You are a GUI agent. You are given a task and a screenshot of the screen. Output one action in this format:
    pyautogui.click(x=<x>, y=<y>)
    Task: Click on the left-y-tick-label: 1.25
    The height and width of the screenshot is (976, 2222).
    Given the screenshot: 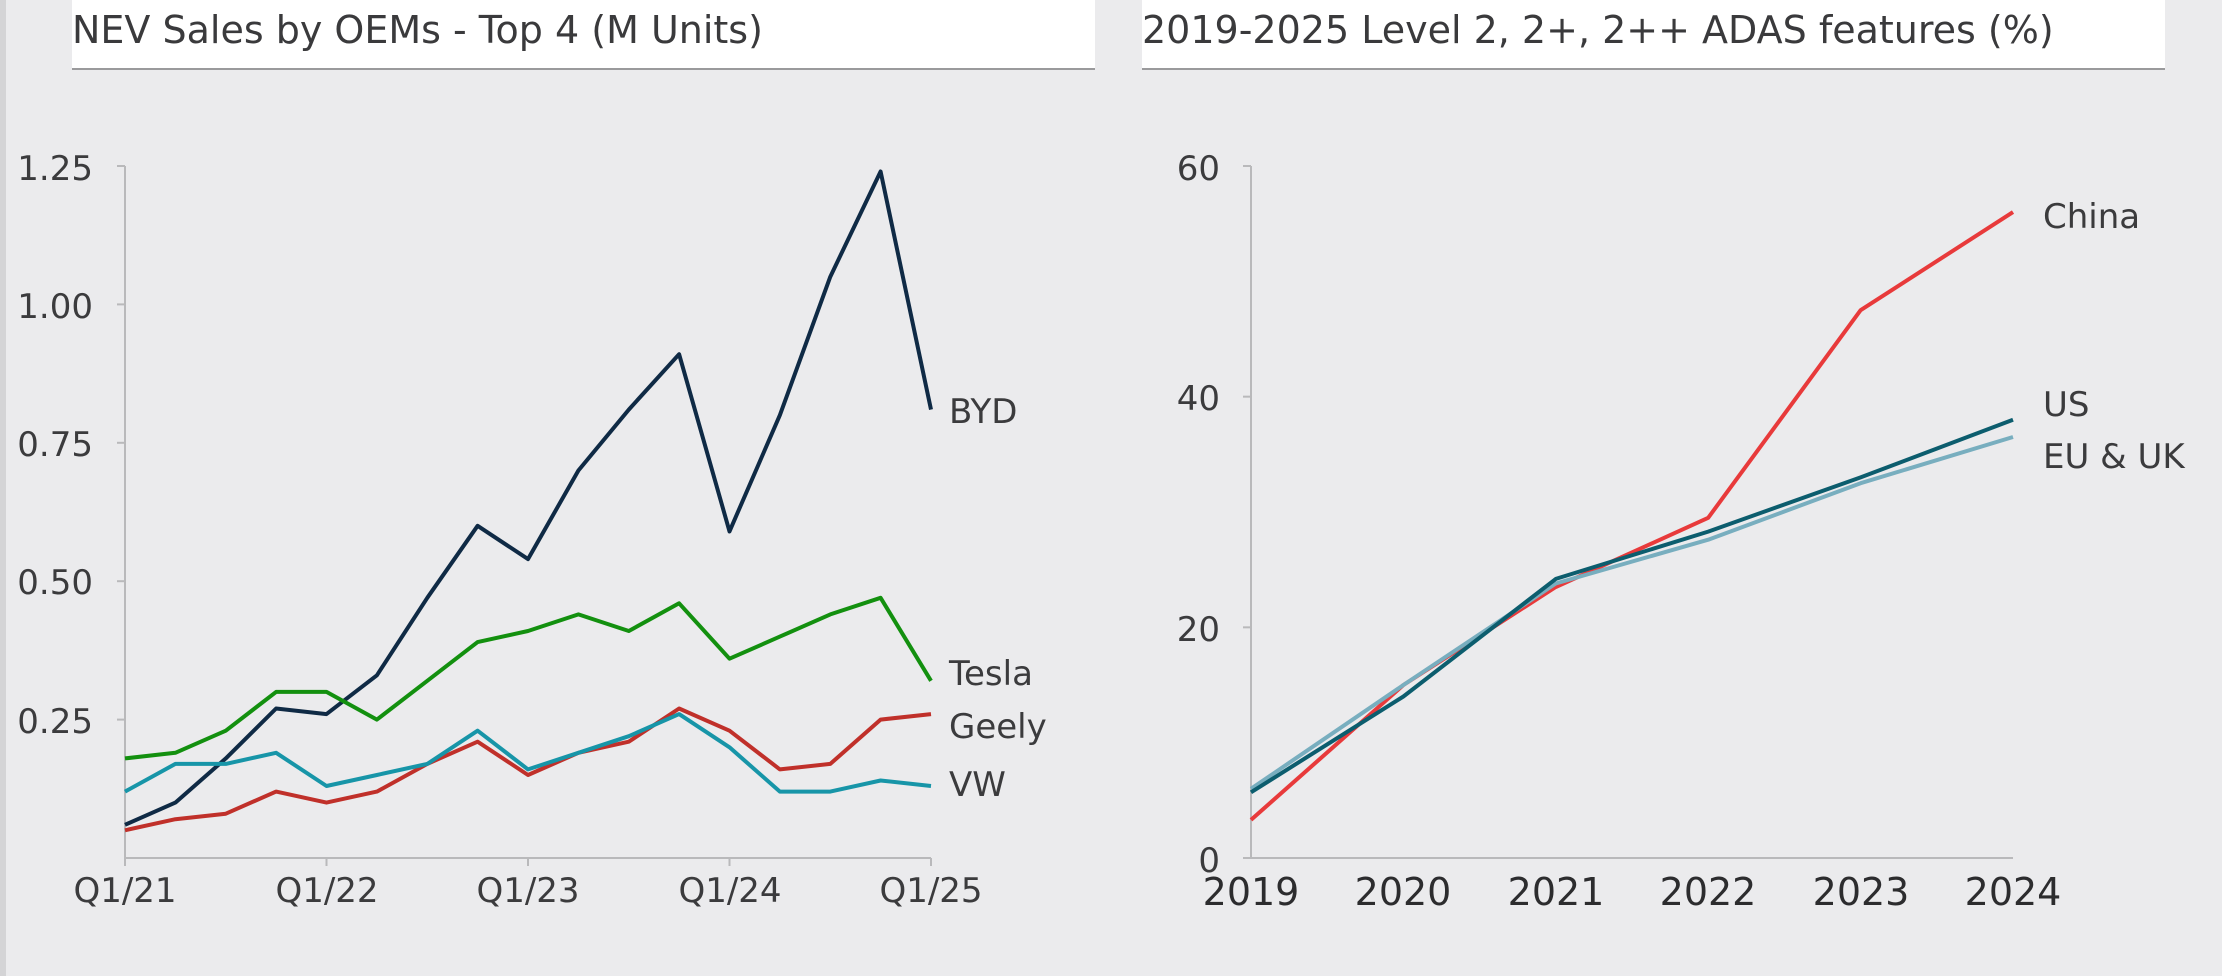 What is the action you would take?
    pyautogui.click(x=55, y=169)
    